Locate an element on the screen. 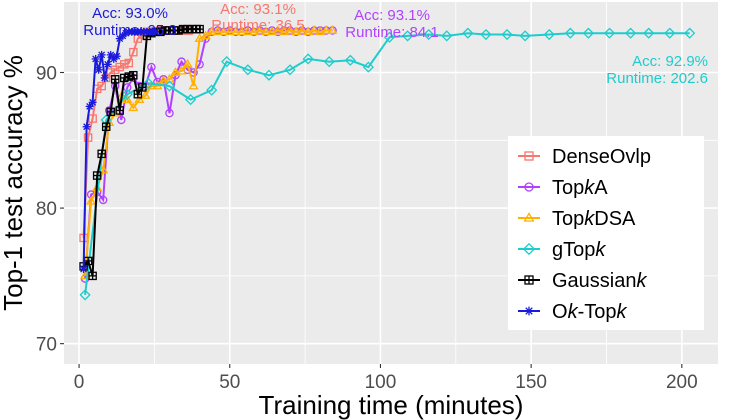 The height and width of the screenshot is (420, 731). legend-item-topka: TopkA is located at coordinates (563, 188).